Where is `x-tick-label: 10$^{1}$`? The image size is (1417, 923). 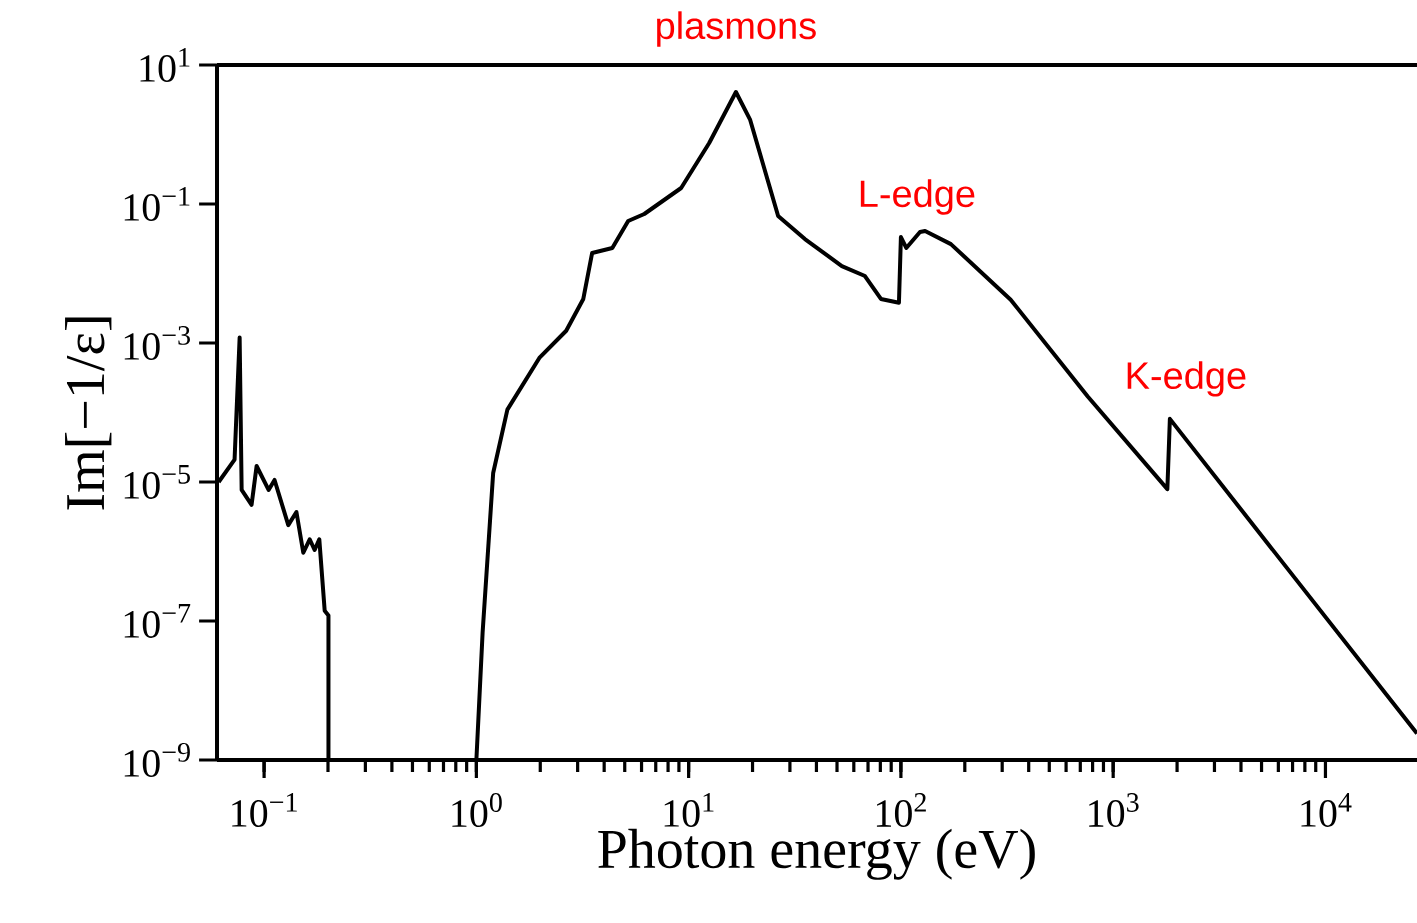 x-tick-label: 10$^{1}$ is located at coordinates (689, 810).